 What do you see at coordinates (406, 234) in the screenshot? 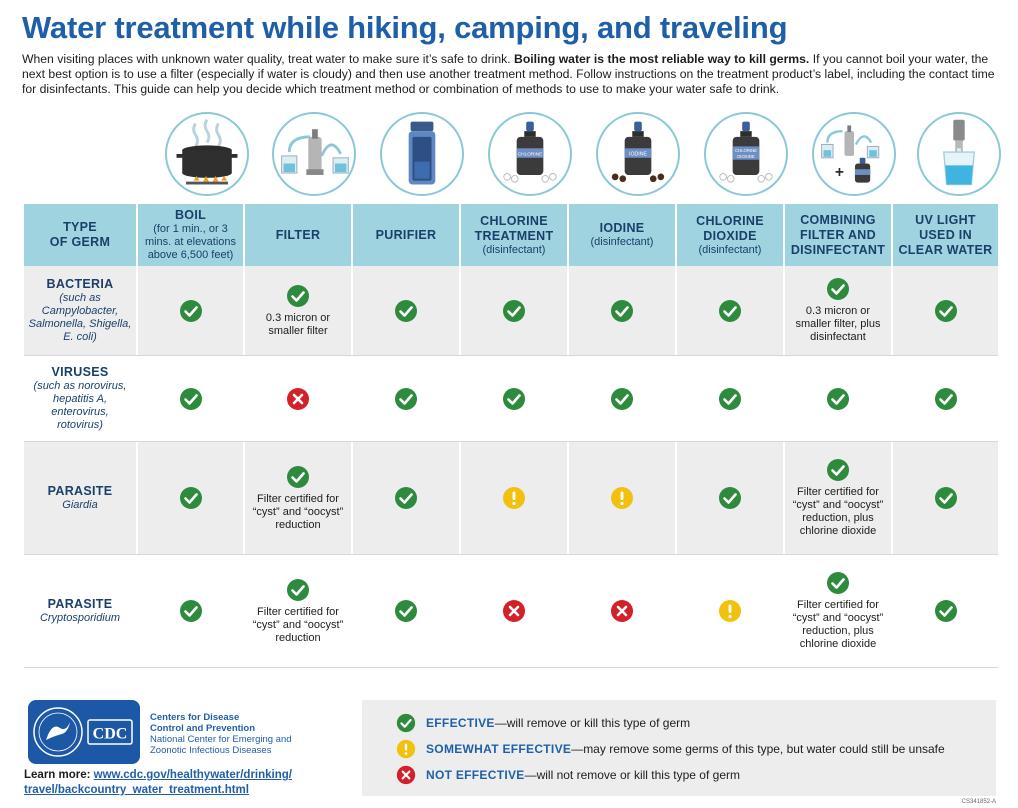
I see `header-title: PURIFIER` at bounding box center [406, 234].